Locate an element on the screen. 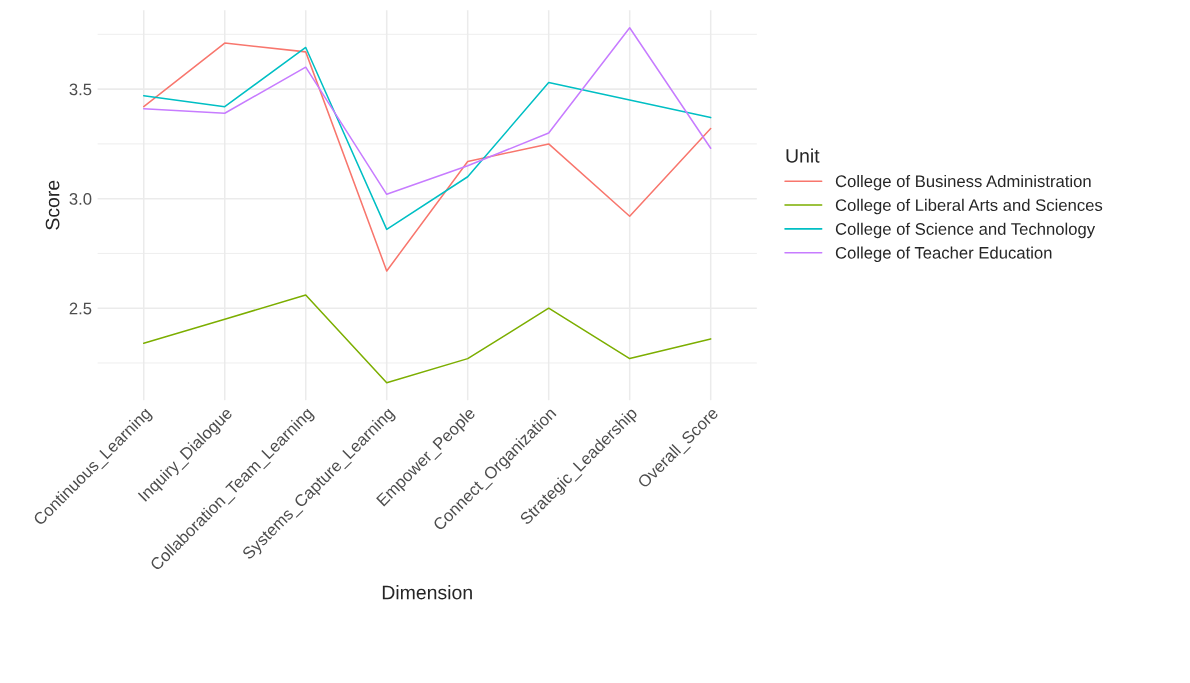  legend-label: College of Science and Technology is located at coordinates (965, 230).